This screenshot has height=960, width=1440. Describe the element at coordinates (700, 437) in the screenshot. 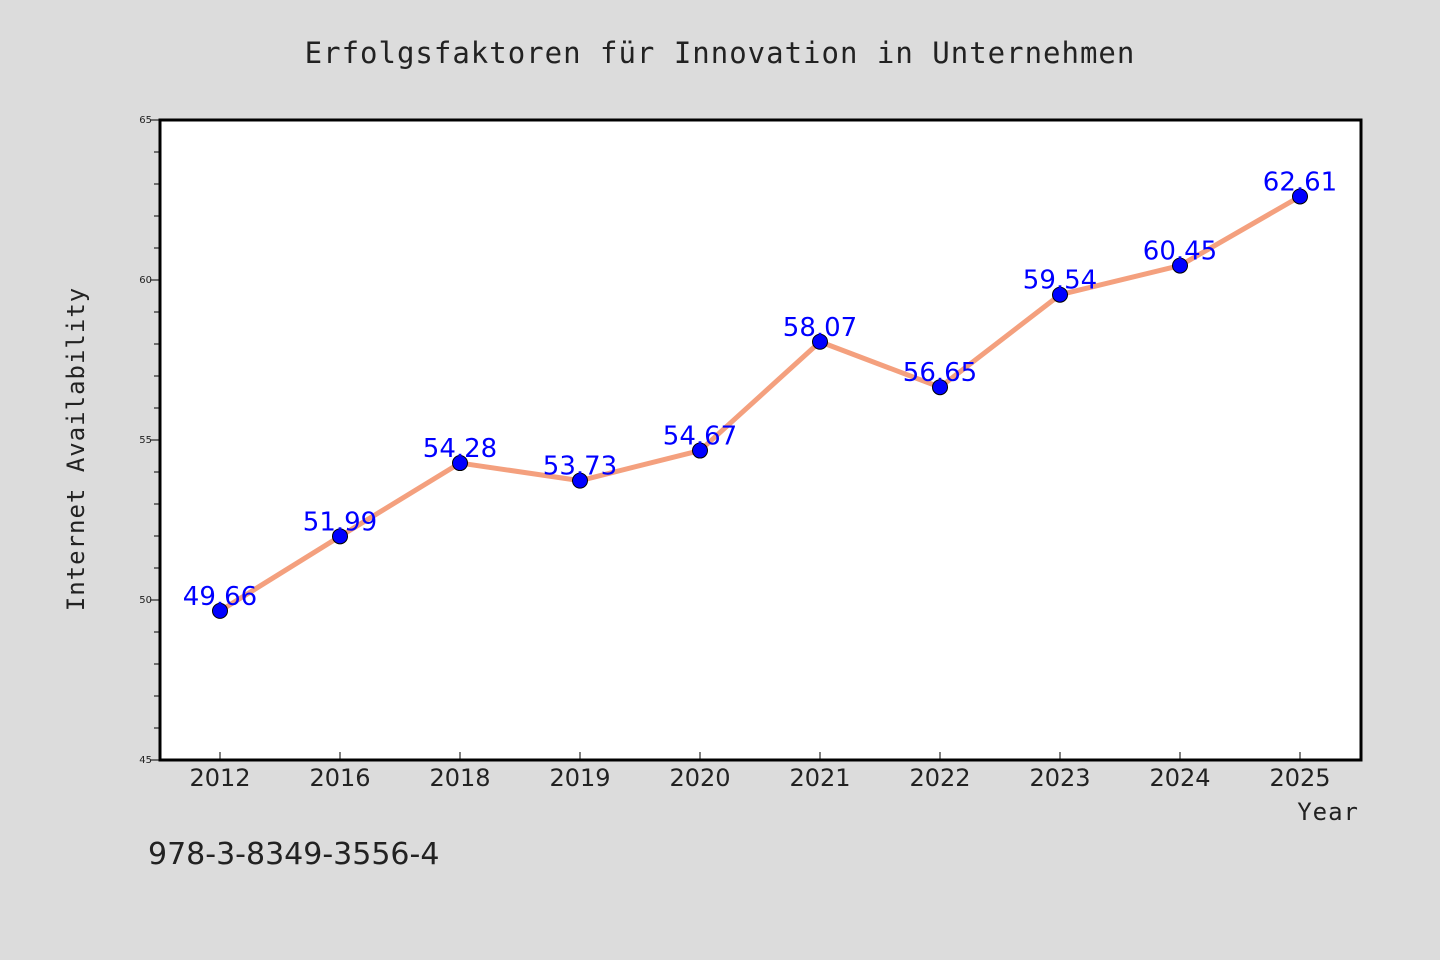

I see `data-label: 54.67` at that location.